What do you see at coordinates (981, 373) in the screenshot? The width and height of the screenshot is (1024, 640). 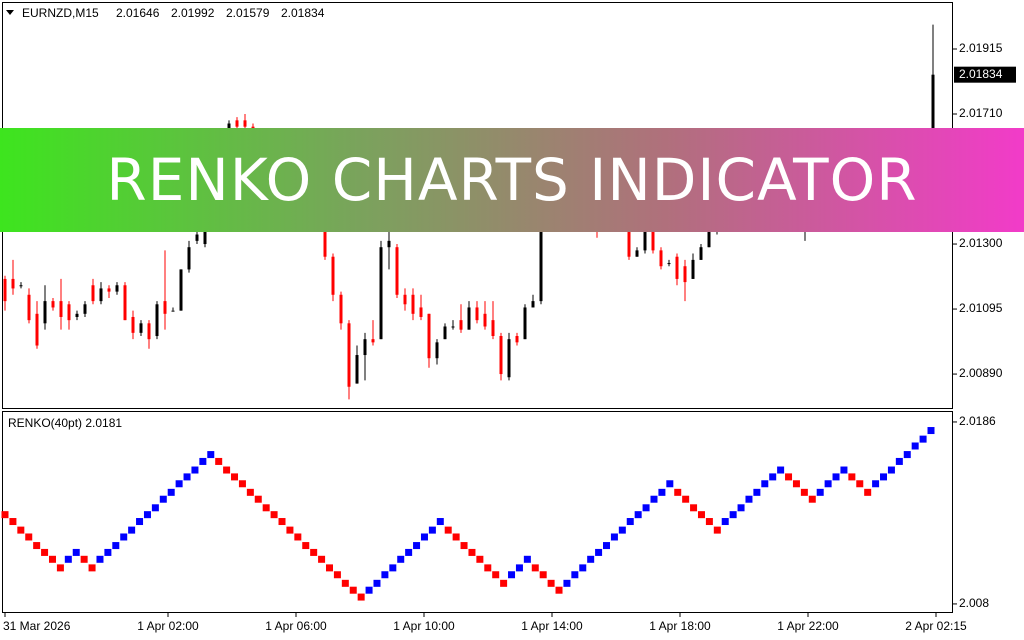 I see `y-tick-label: 2.00890` at bounding box center [981, 373].